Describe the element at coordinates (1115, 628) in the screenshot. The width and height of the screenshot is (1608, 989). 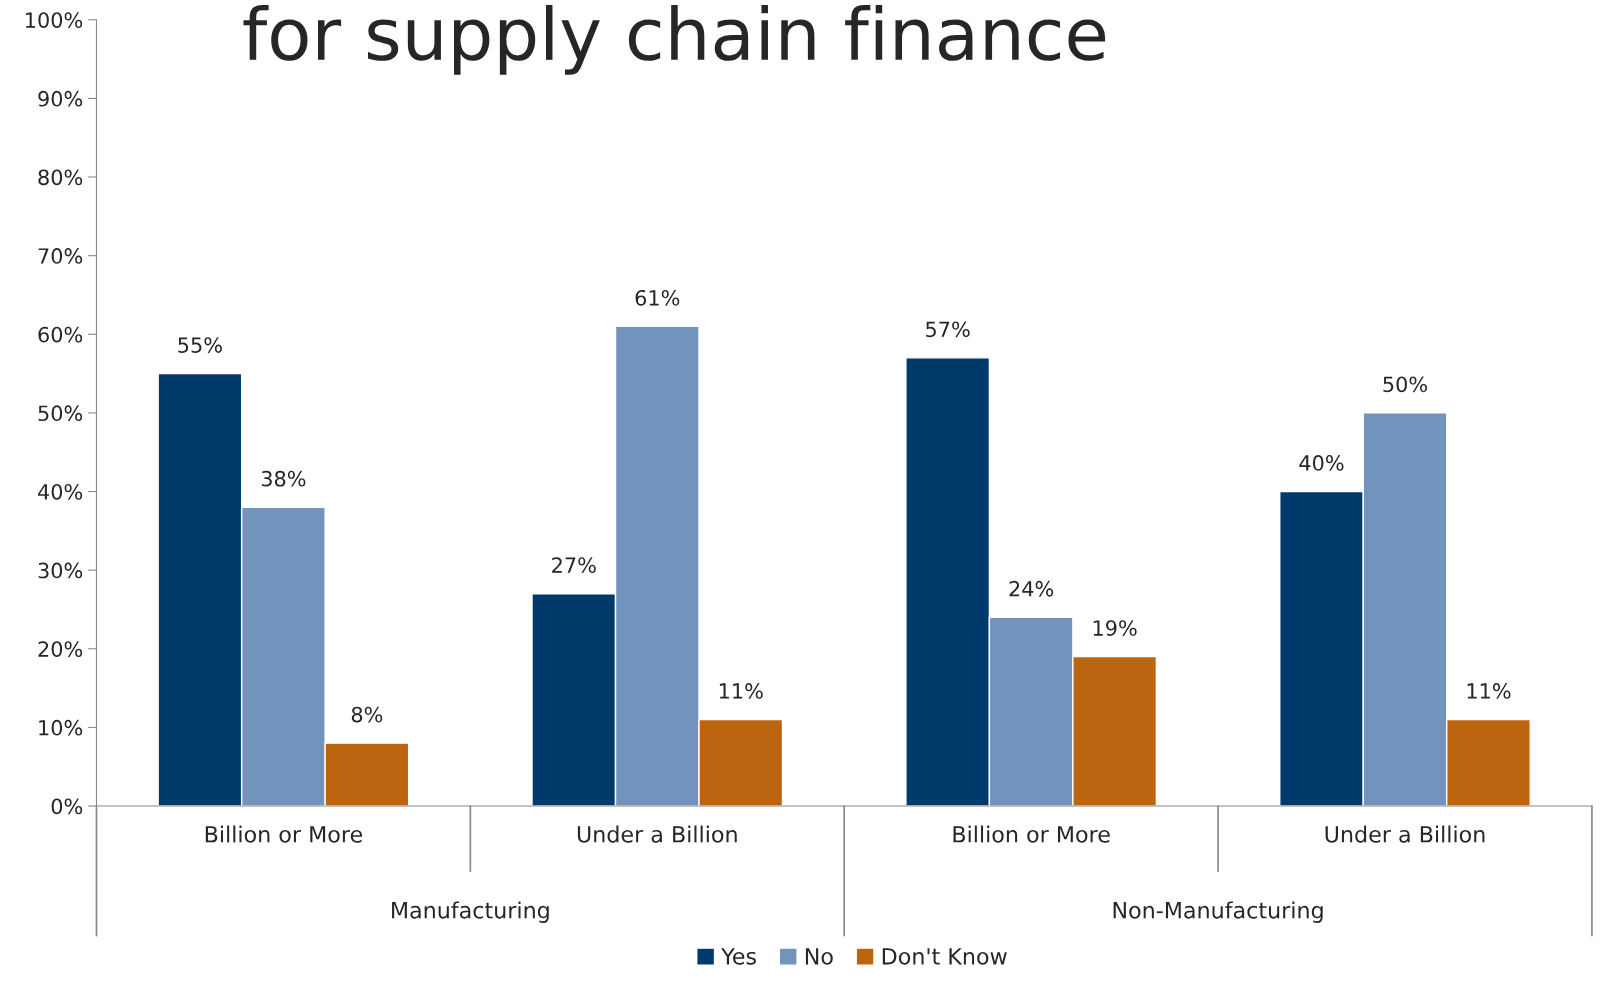
I see `data-label: 19%` at that location.